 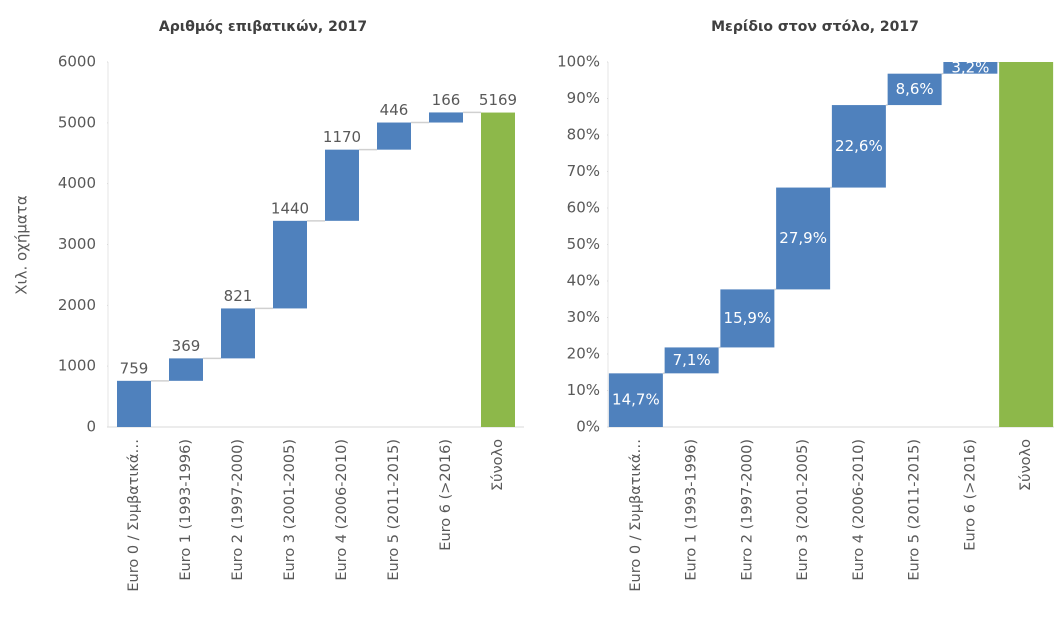 What do you see at coordinates (583, 354) in the screenshot?
I see `y-tick-label: 20%` at bounding box center [583, 354].